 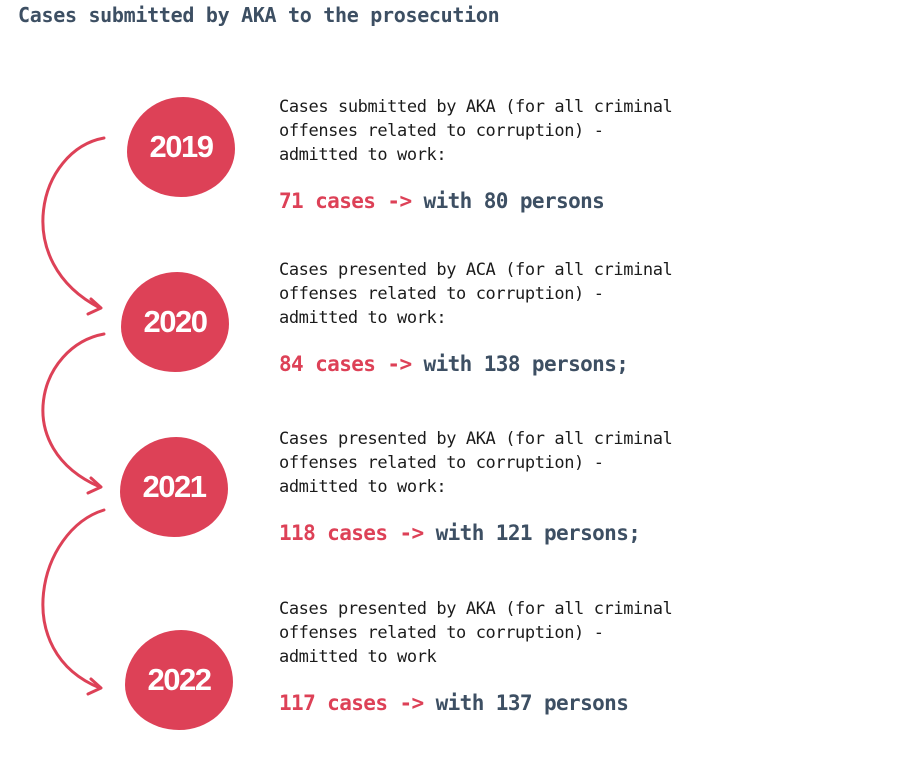 What do you see at coordinates (179, 680) in the screenshot?
I see `year-badge-2022: 2022` at bounding box center [179, 680].